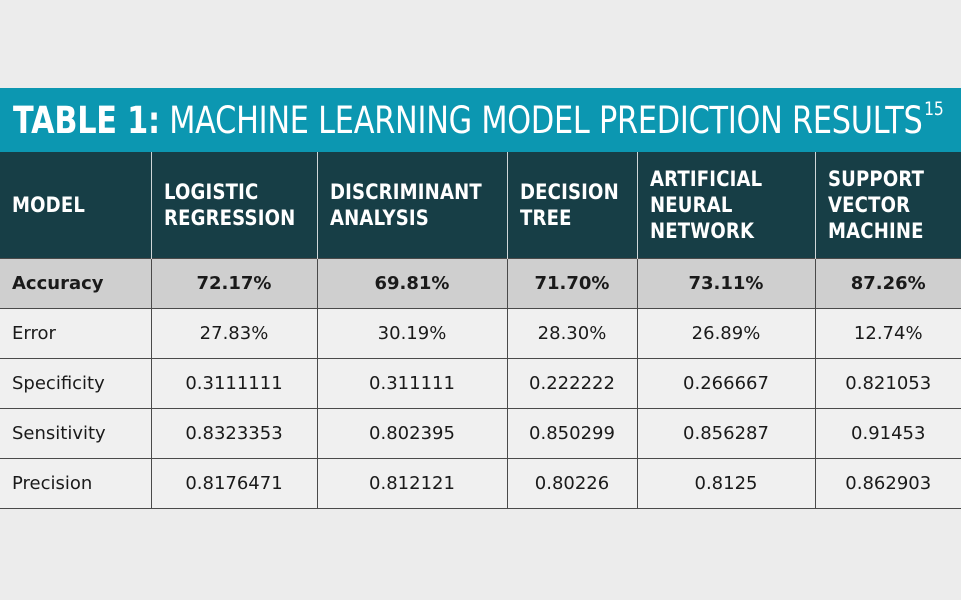 This screenshot has width=961, height=600. Describe the element at coordinates (75, 333) in the screenshot. I see `row-label: Error` at that location.